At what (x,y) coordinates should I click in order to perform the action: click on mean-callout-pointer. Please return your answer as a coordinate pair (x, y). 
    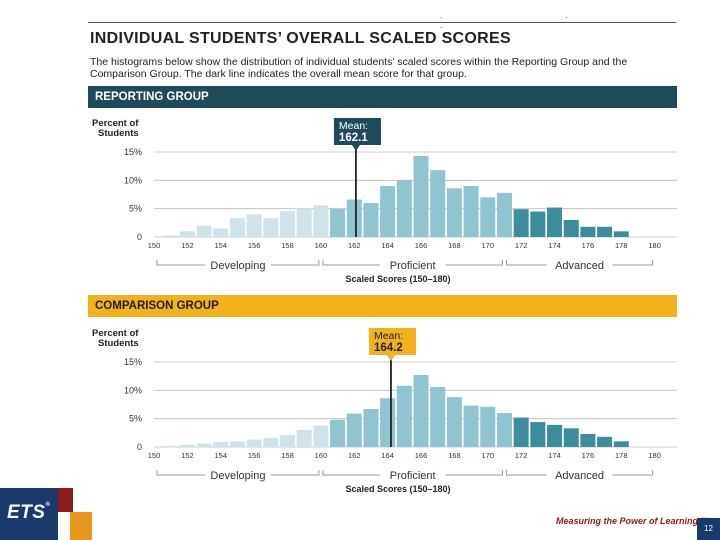
    Looking at the image, I should click on (390, 358).